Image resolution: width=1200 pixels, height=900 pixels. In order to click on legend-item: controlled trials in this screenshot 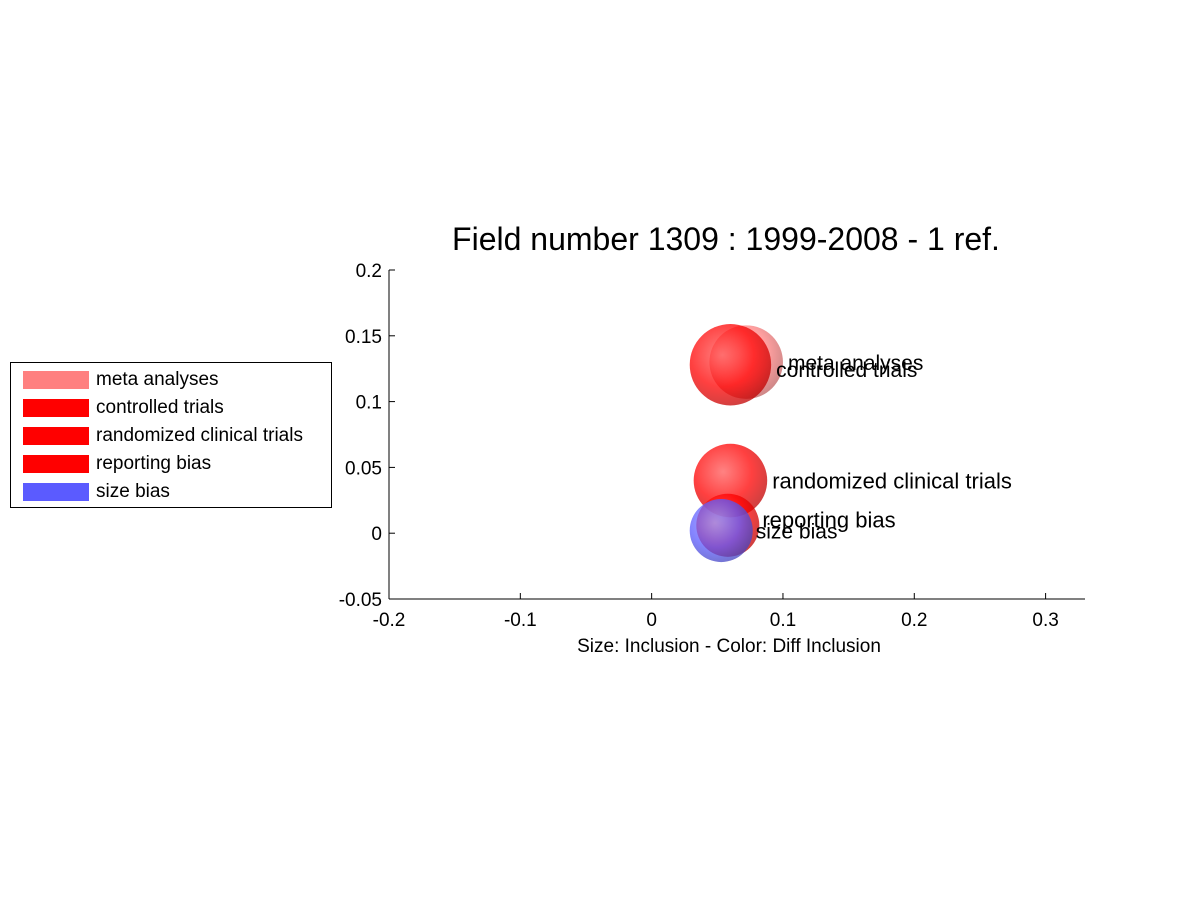, I will do `click(178, 408)`.